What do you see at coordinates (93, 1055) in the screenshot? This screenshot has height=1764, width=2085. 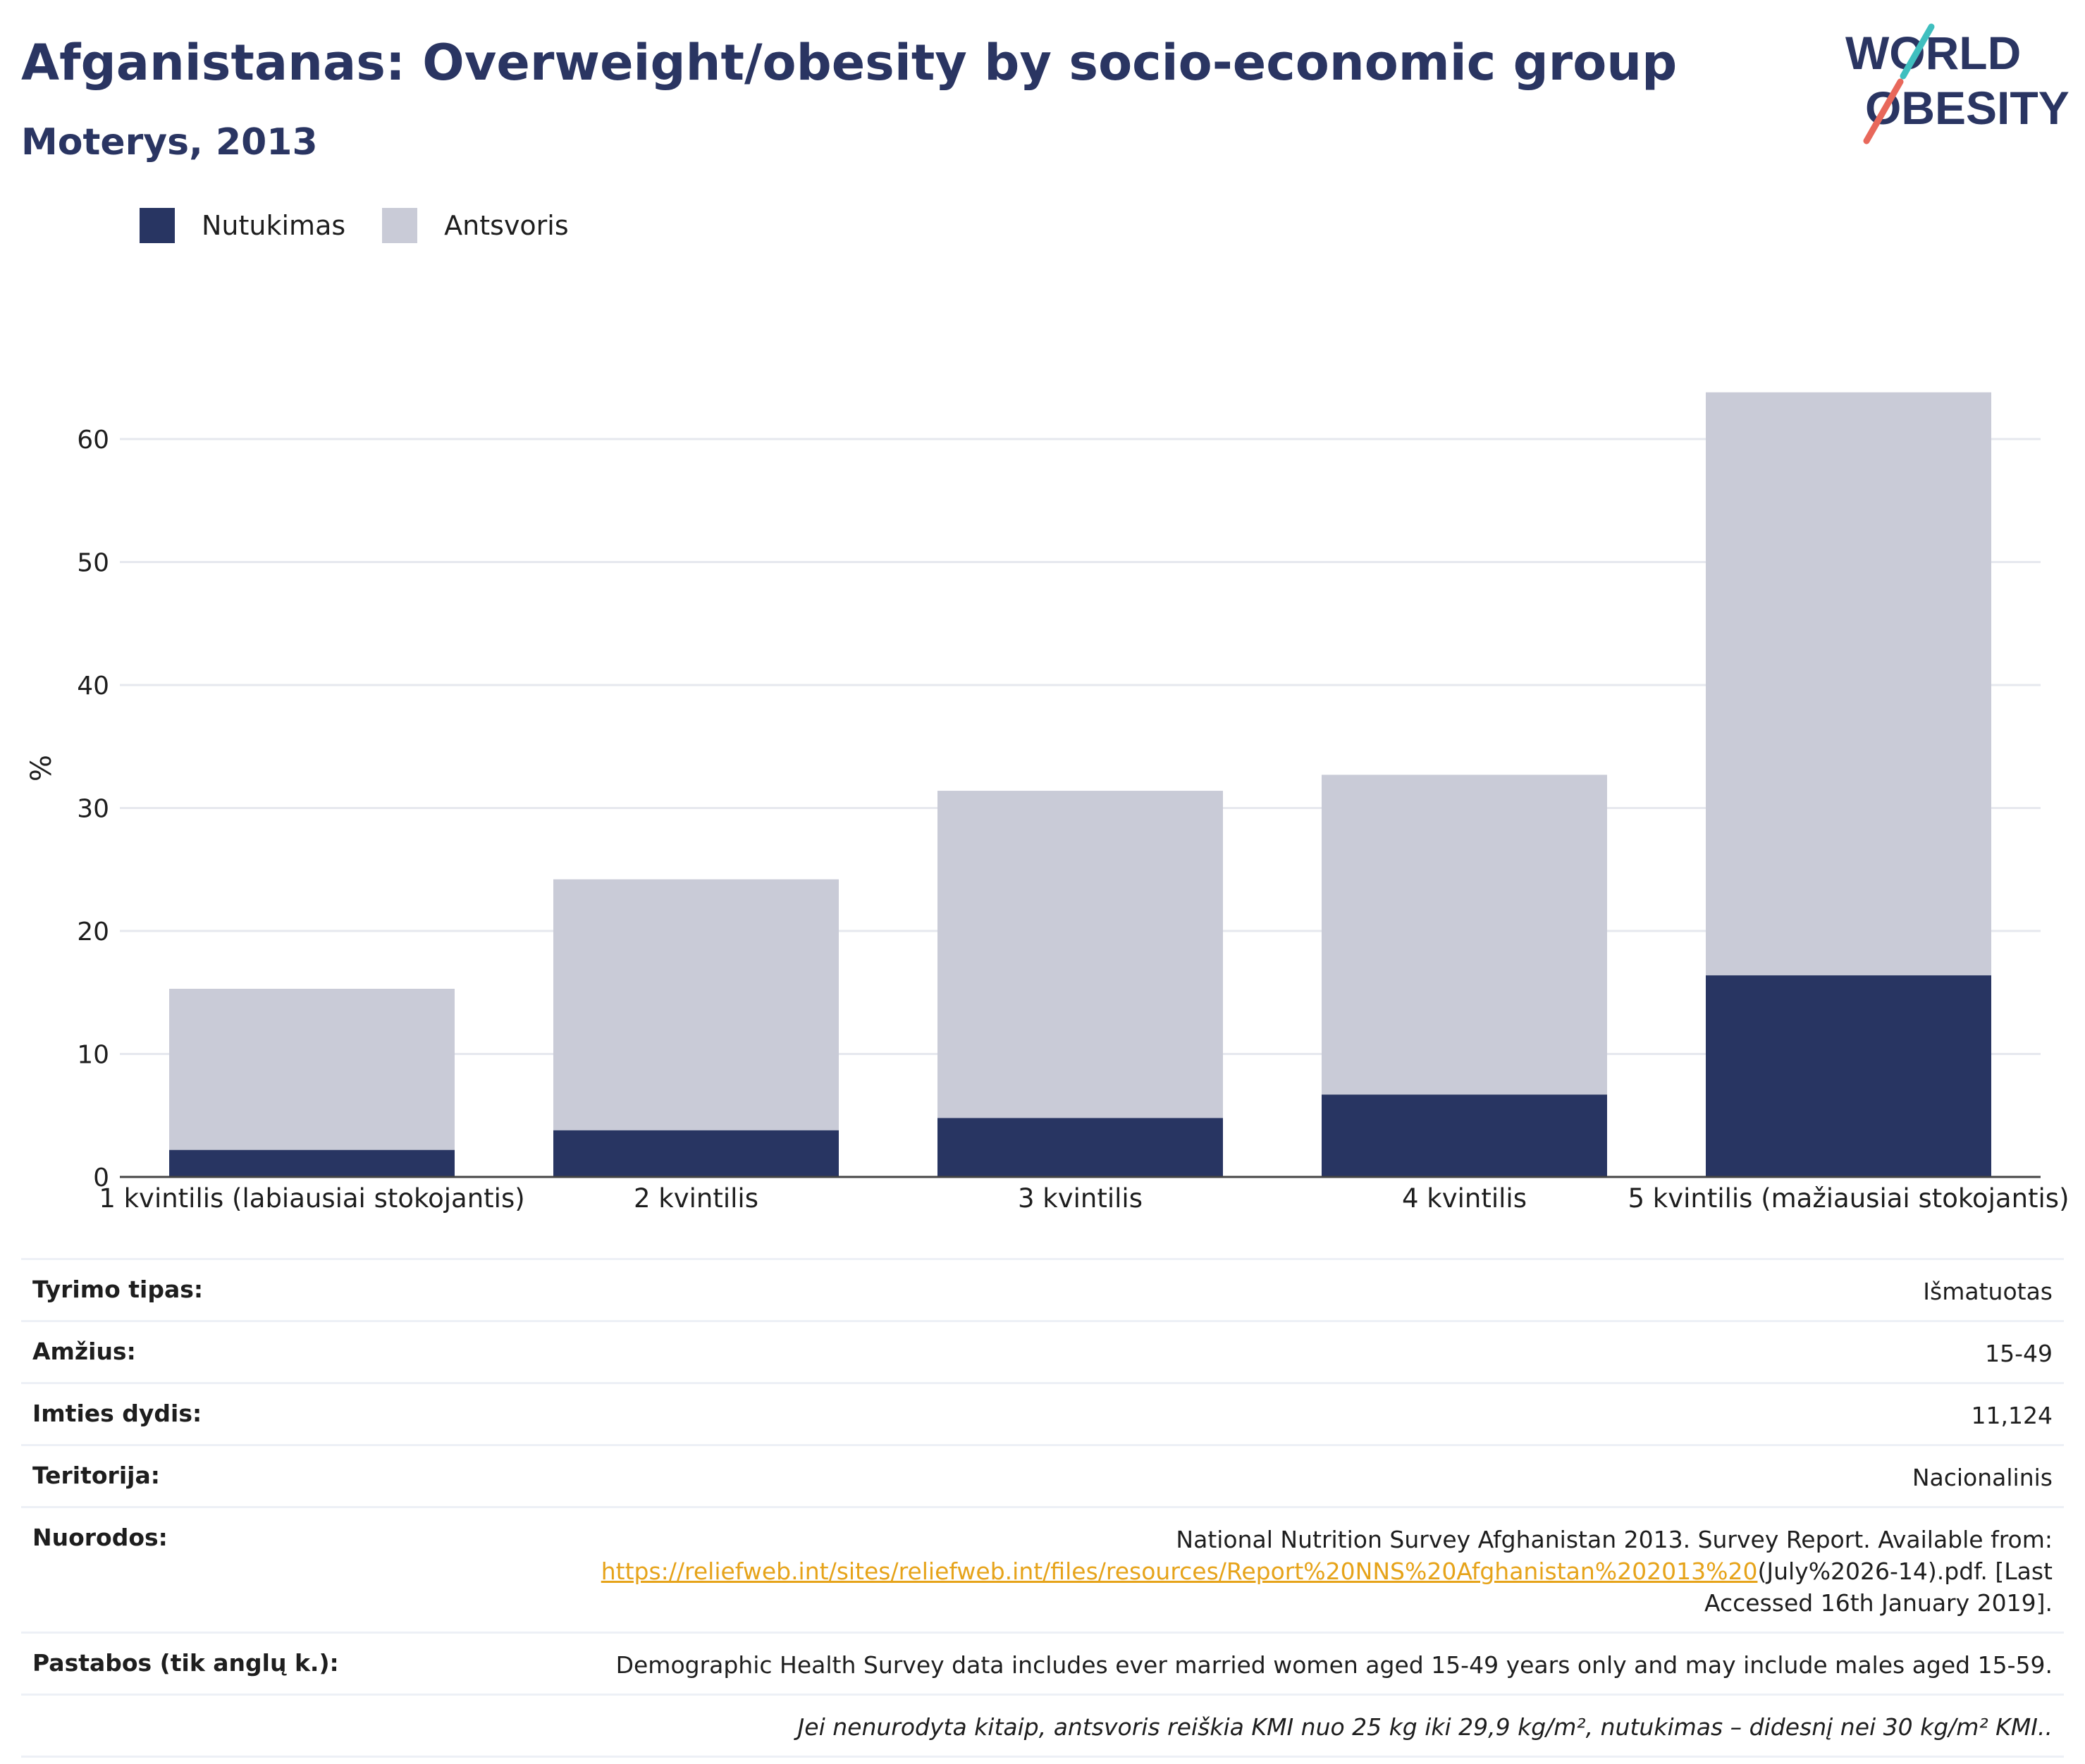 I see `y-tick-label: 10` at bounding box center [93, 1055].